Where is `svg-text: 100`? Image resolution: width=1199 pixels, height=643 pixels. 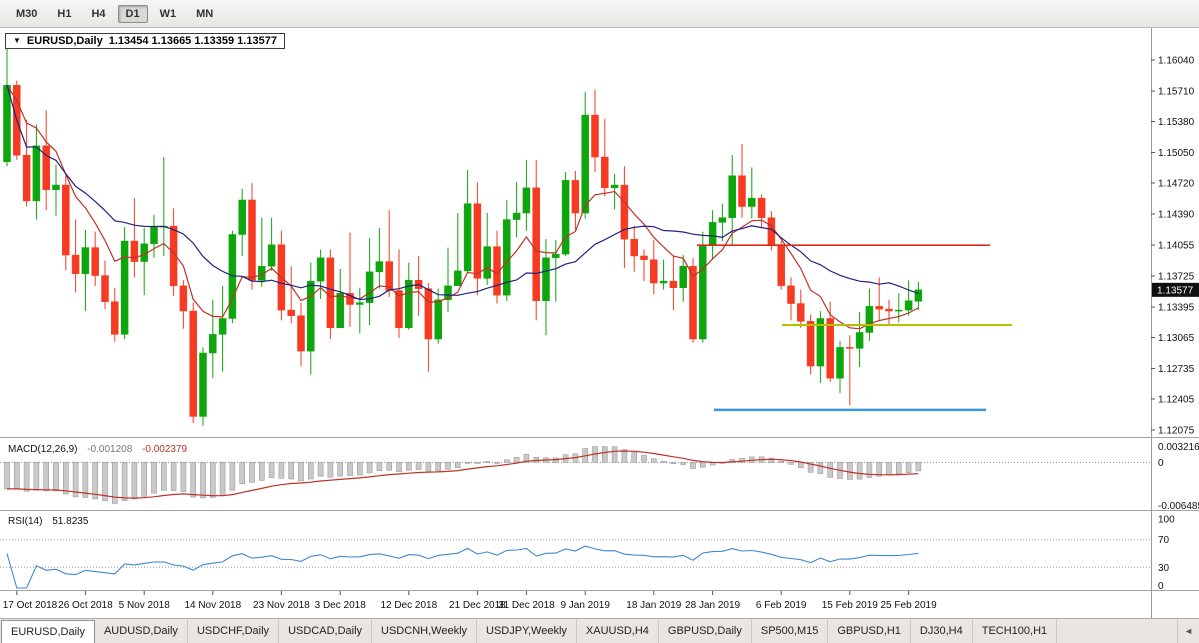
svg-text: 100 is located at coordinates (1166, 520).